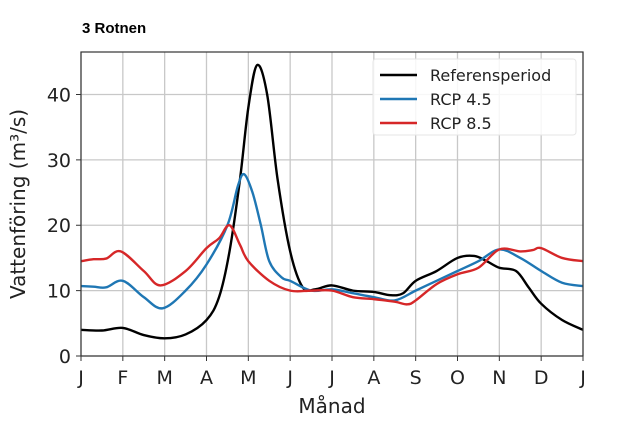 Image resolution: width=639 pixels, height=433 pixels. Describe the element at coordinates (331, 406) in the screenshot. I see `x-axis-label: Månad` at that location.